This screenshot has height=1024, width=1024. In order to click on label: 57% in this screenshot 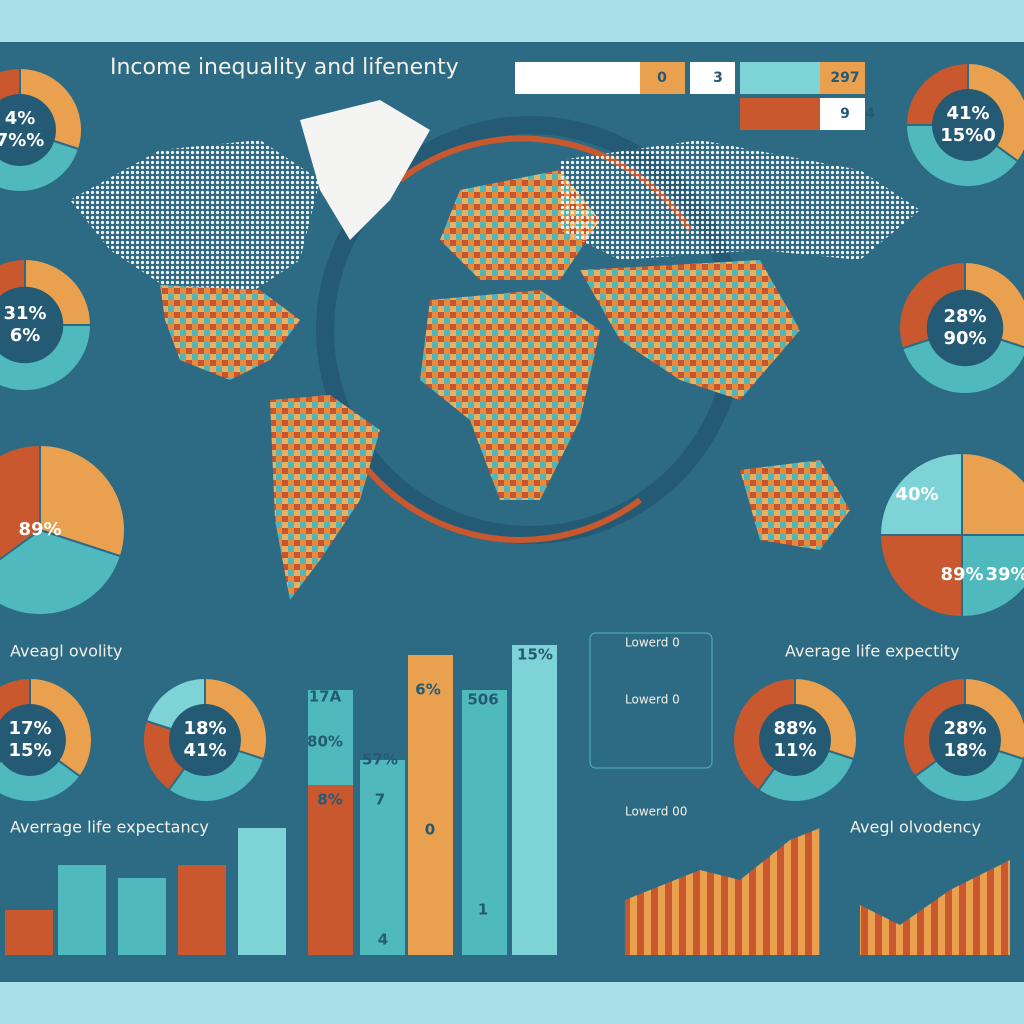, I will do `click(380, 760)`.